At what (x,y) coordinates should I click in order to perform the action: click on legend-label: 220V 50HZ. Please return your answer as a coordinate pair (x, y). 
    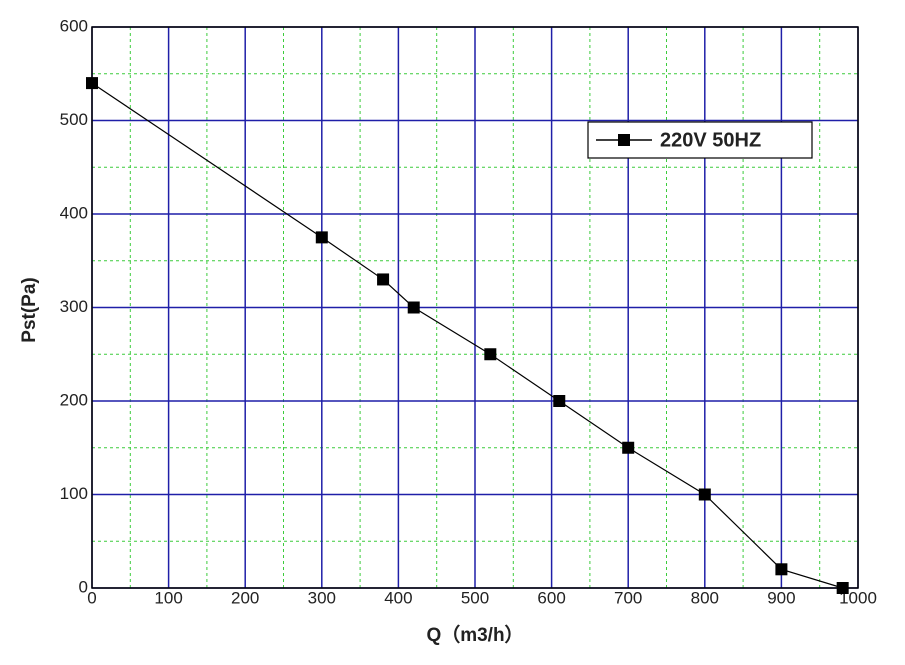
    Looking at the image, I should click on (710, 140).